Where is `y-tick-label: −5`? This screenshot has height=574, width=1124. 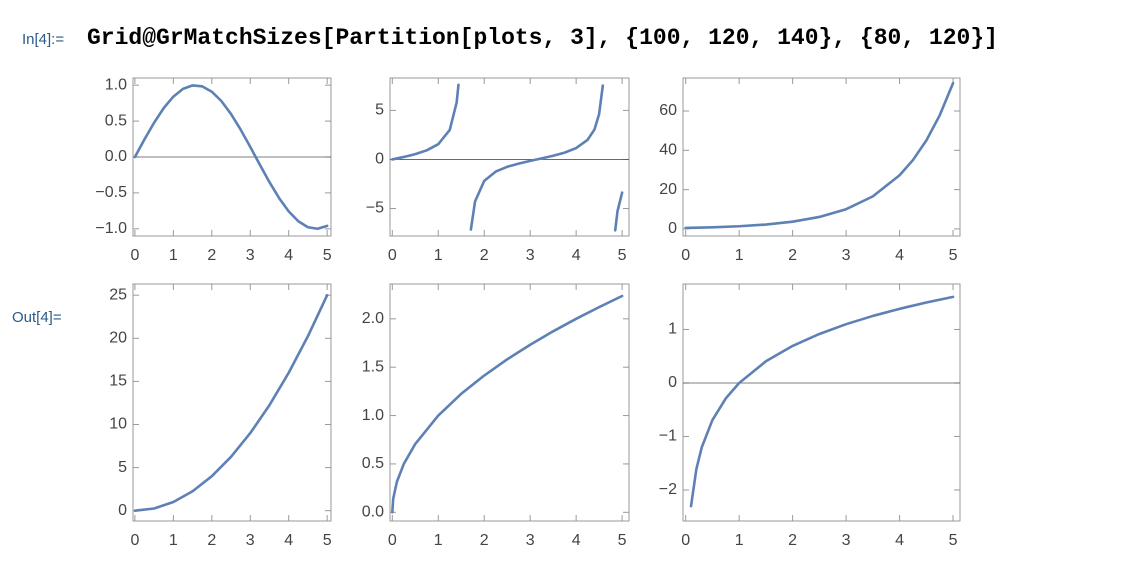 y-tick-label: −5 is located at coordinates (375, 208).